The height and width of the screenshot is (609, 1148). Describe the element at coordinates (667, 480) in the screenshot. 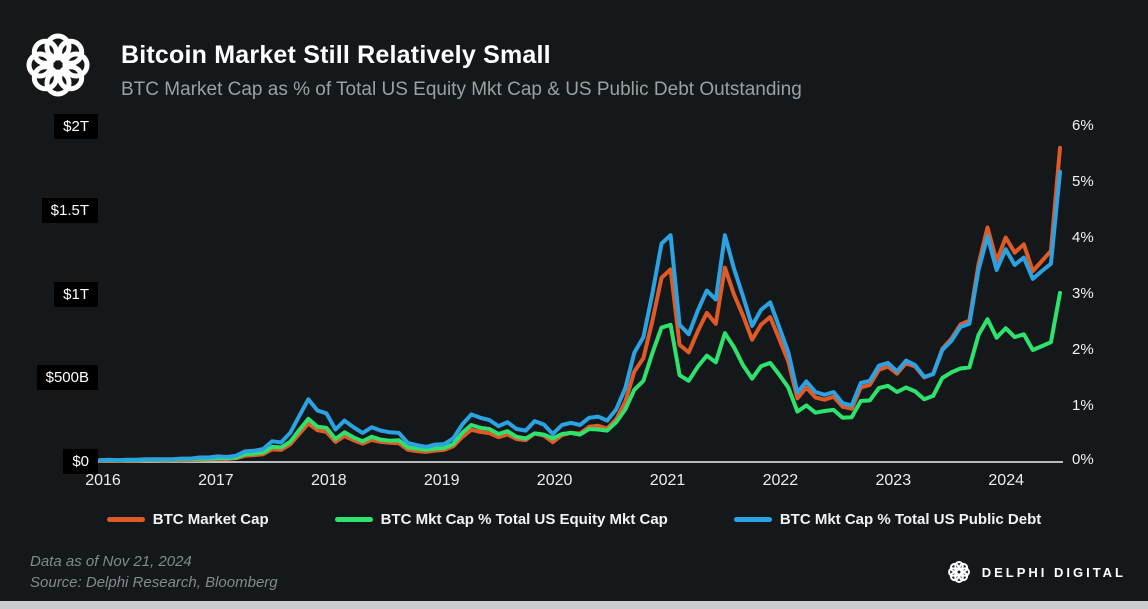

I see `x-axis-tick: 2021` at that location.